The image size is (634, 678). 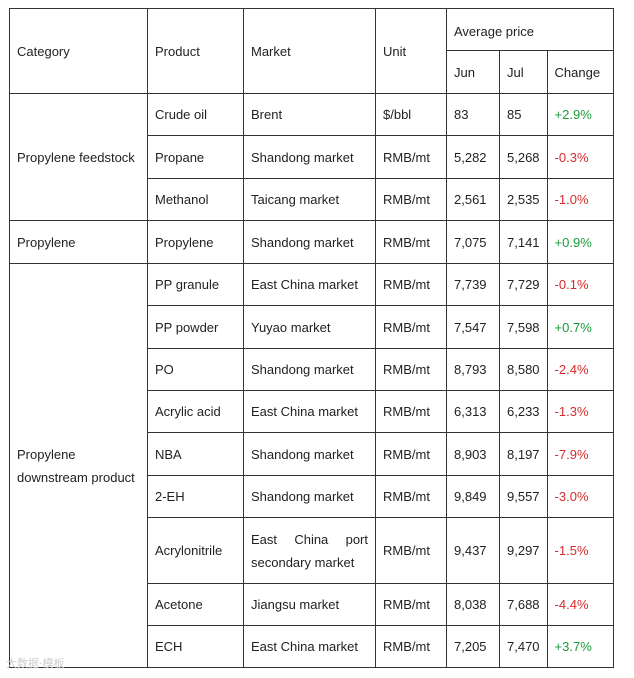 I want to click on product-cell: PO, so click(x=195, y=369).